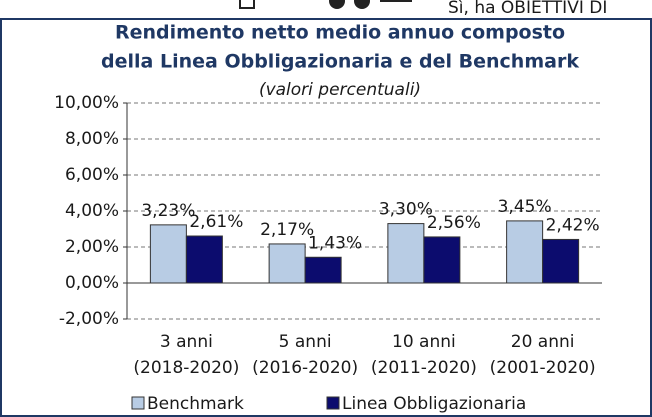 The image size is (652, 417). I want to click on value-label: 2,61%, so click(216, 222).